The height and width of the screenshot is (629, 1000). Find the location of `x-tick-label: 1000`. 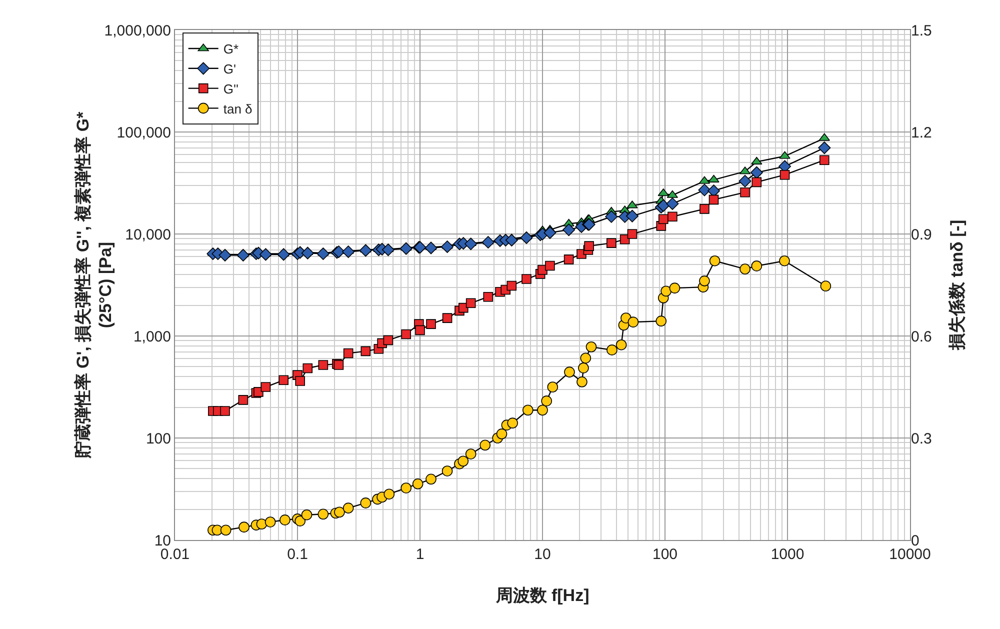

x-tick-label: 1000 is located at coordinates (787, 554).